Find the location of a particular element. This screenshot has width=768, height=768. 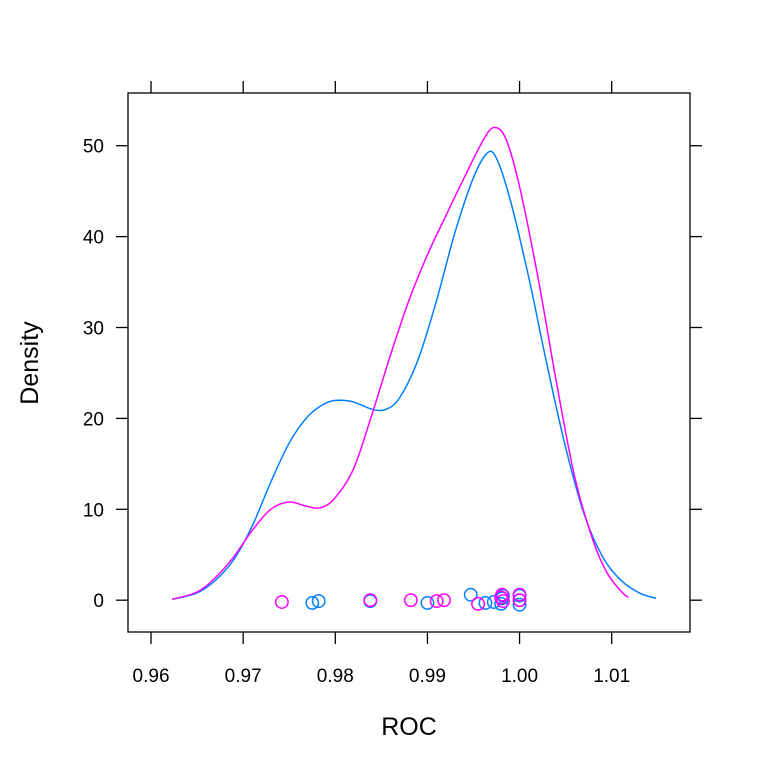

x-tick-label: 0.97 is located at coordinates (243, 676).